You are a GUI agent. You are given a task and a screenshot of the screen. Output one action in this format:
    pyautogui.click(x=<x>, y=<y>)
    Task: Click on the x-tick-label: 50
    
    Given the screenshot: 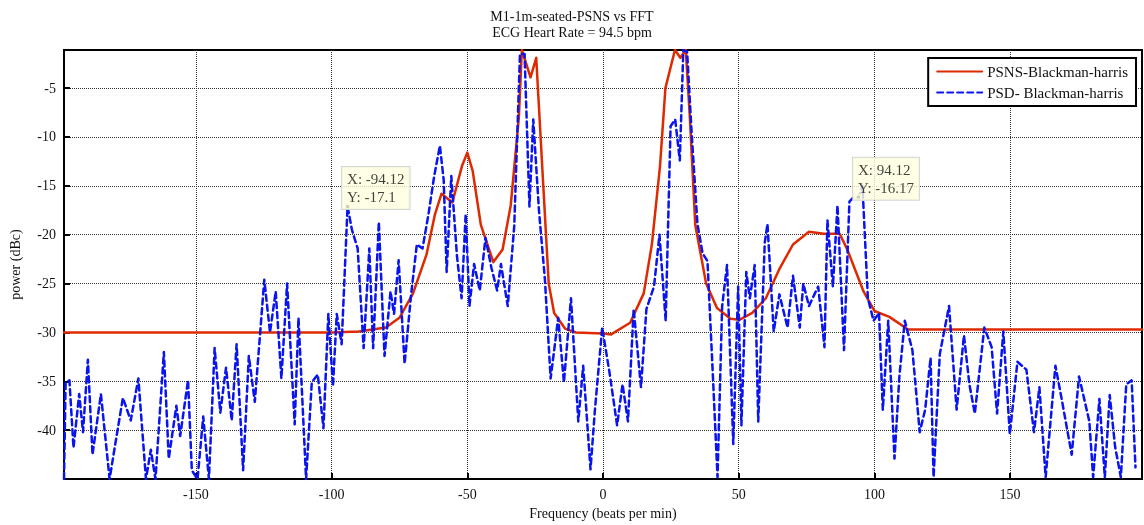 What is the action you would take?
    pyautogui.click(x=738, y=494)
    